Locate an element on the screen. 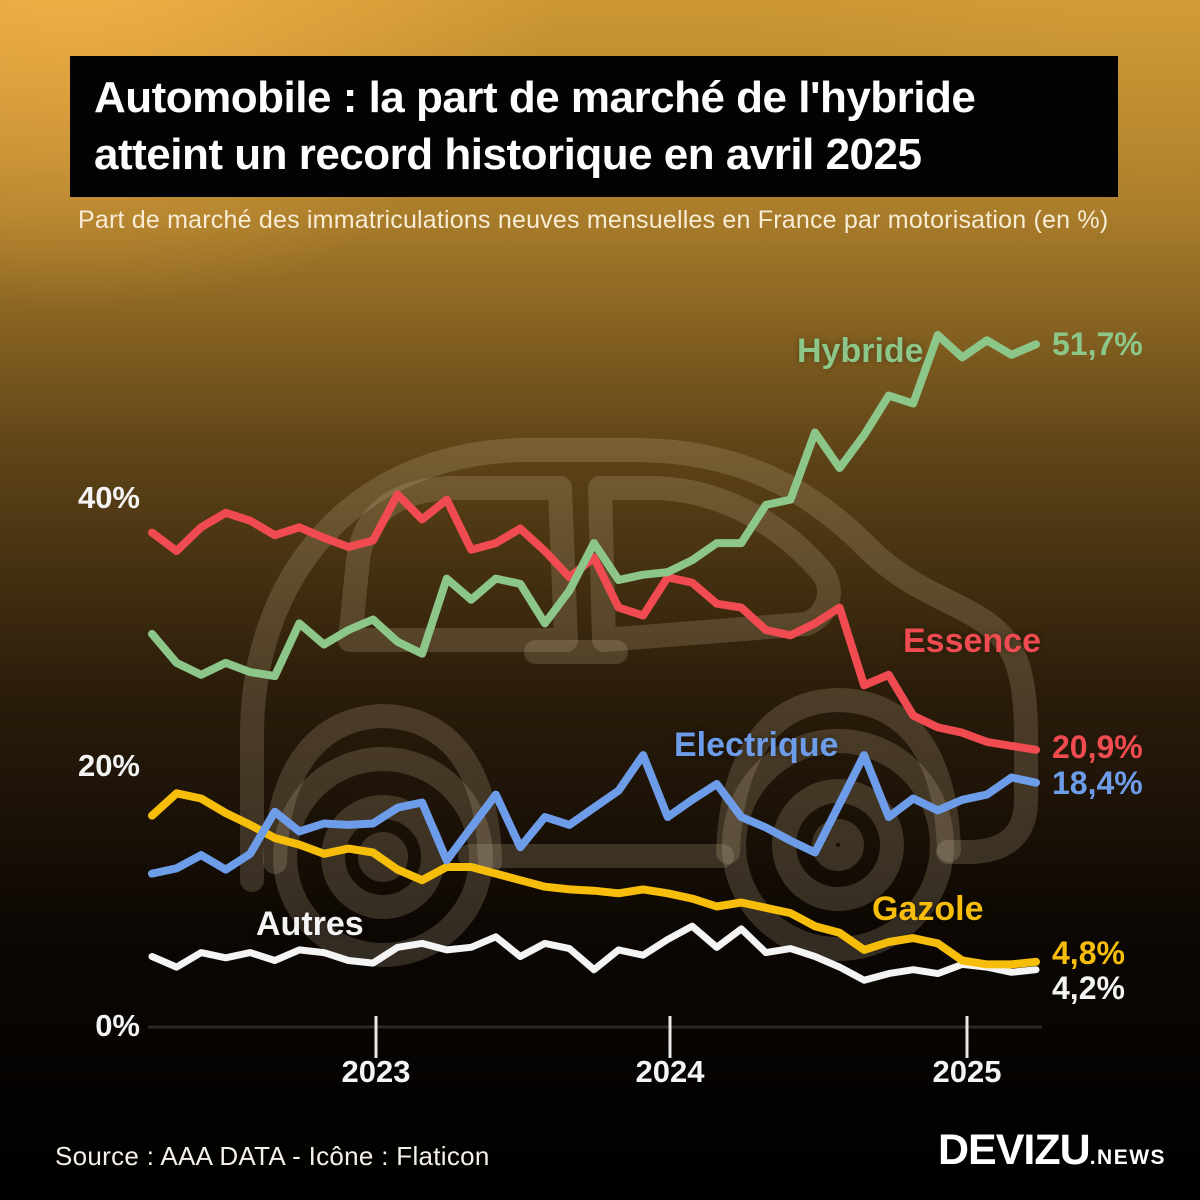  x-tick-label-2025: 2025 is located at coordinates (967, 1071).